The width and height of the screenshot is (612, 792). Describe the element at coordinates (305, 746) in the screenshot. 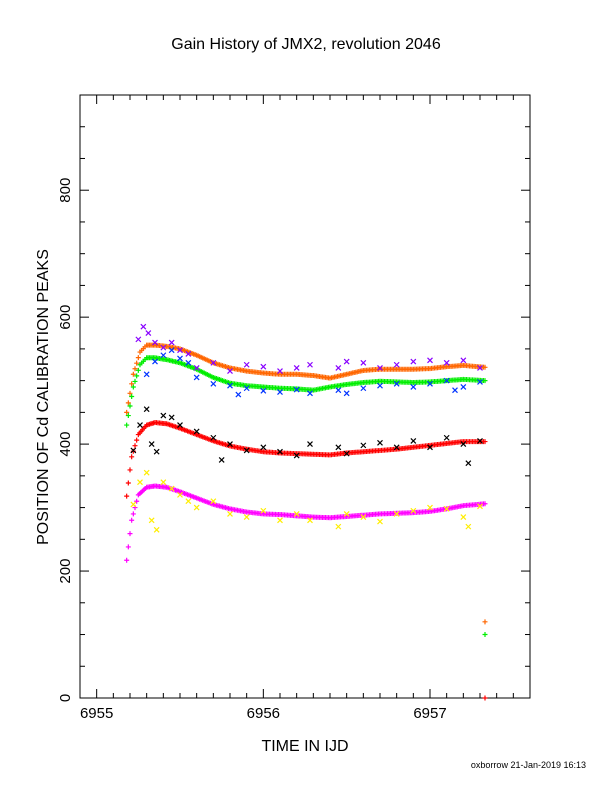

I see `x-axis-label: TIME IN IJD` at that location.